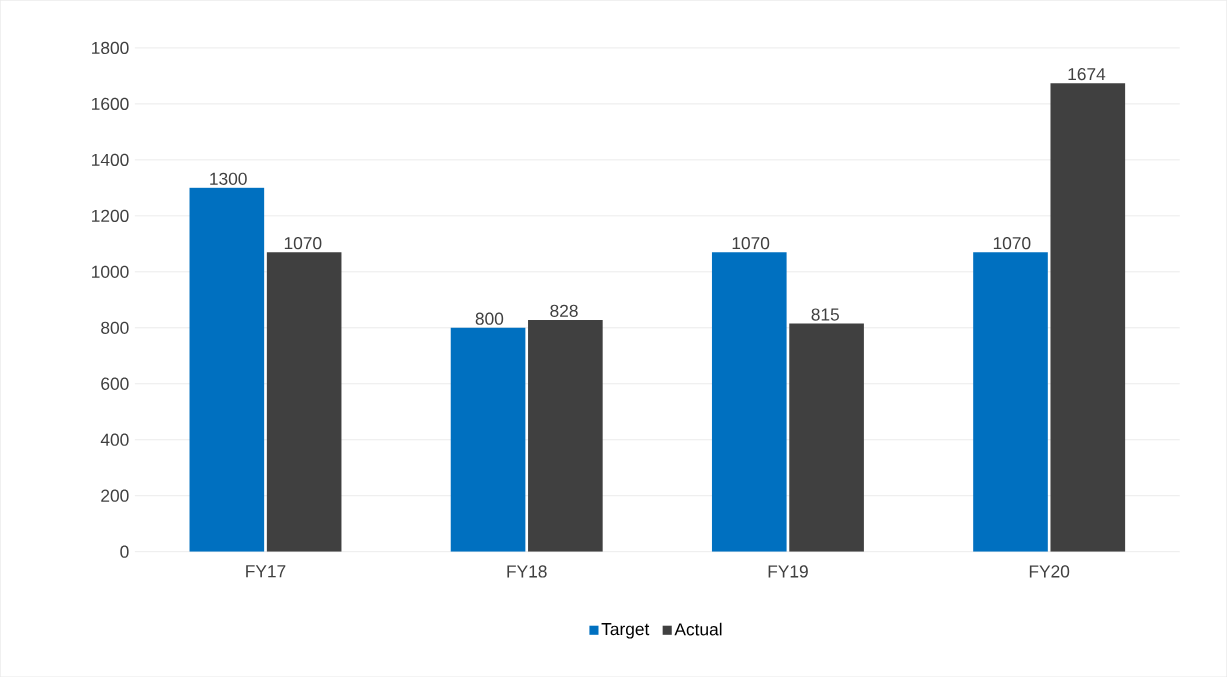 Image resolution: width=1227 pixels, height=677 pixels. I want to click on y-tick-label: 600, so click(115, 383).